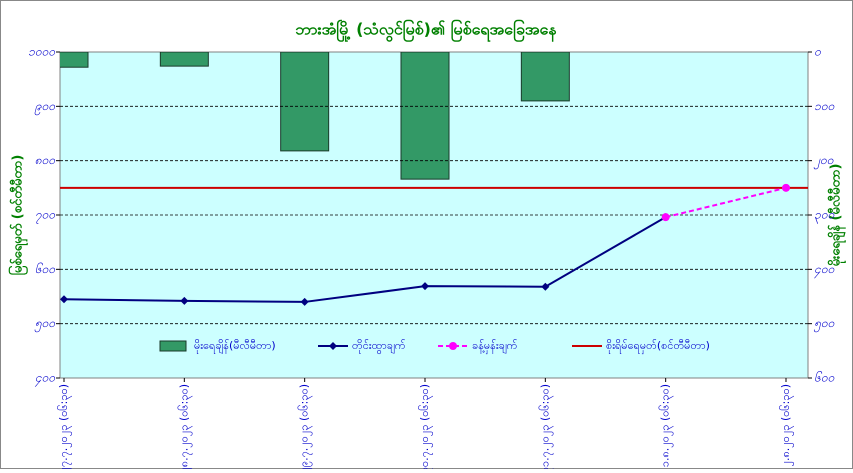 The width and height of the screenshot is (853, 473). Describe the element at coordinates (41, 52) in the screenshot. I see `y-tick-label: ၁၀၀၀` at that location.